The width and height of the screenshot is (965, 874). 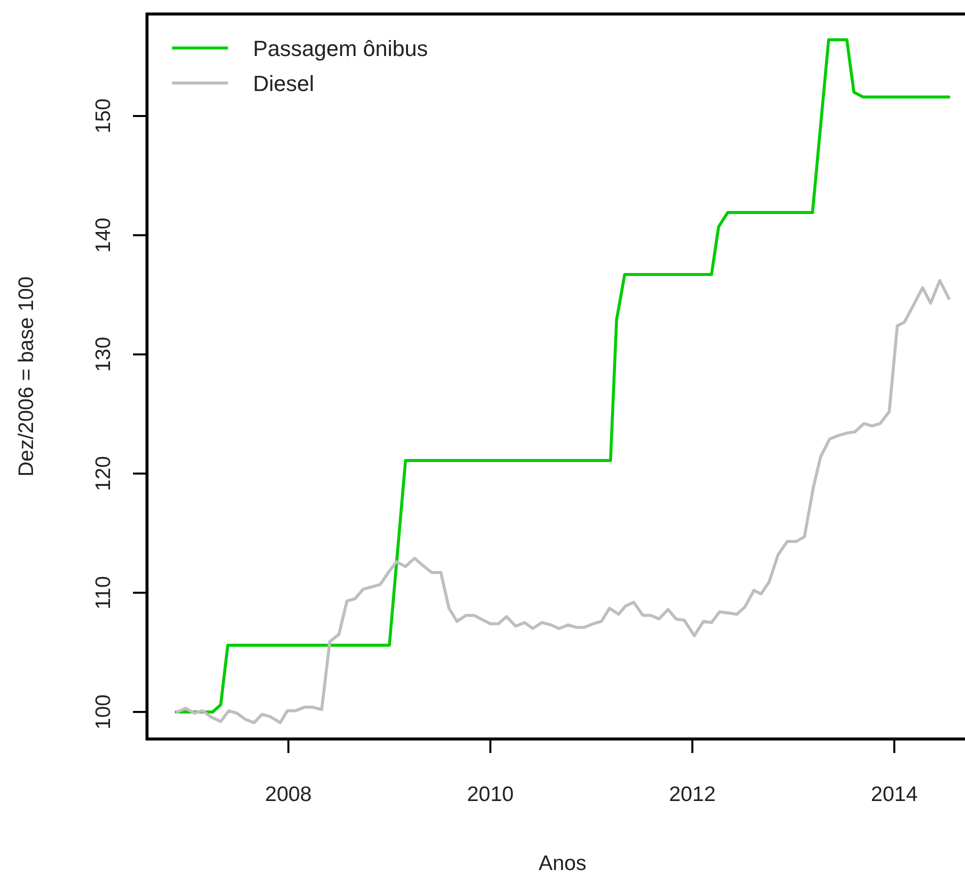 What do you see at coordinates (283, 83) in the screenshot?
I see `legend-label: Diesel` at bounding box center [283, 83].